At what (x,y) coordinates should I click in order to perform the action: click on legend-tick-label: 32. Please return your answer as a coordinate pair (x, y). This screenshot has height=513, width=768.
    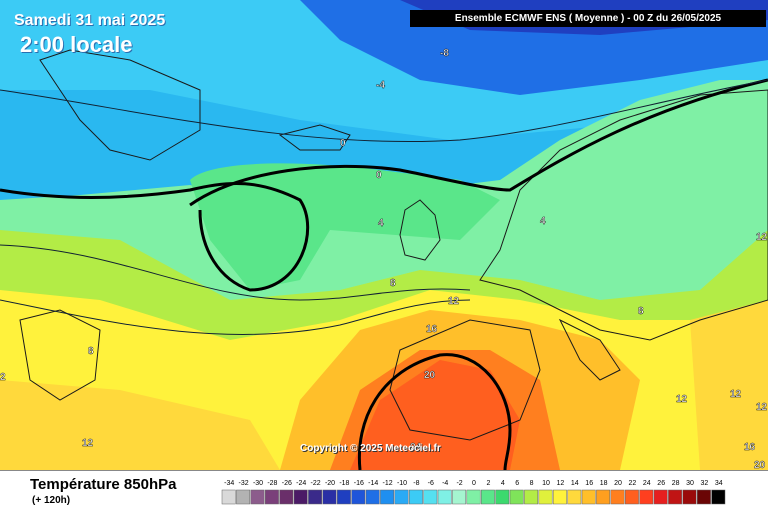
    Looking at the image, I should click on (705, 483).